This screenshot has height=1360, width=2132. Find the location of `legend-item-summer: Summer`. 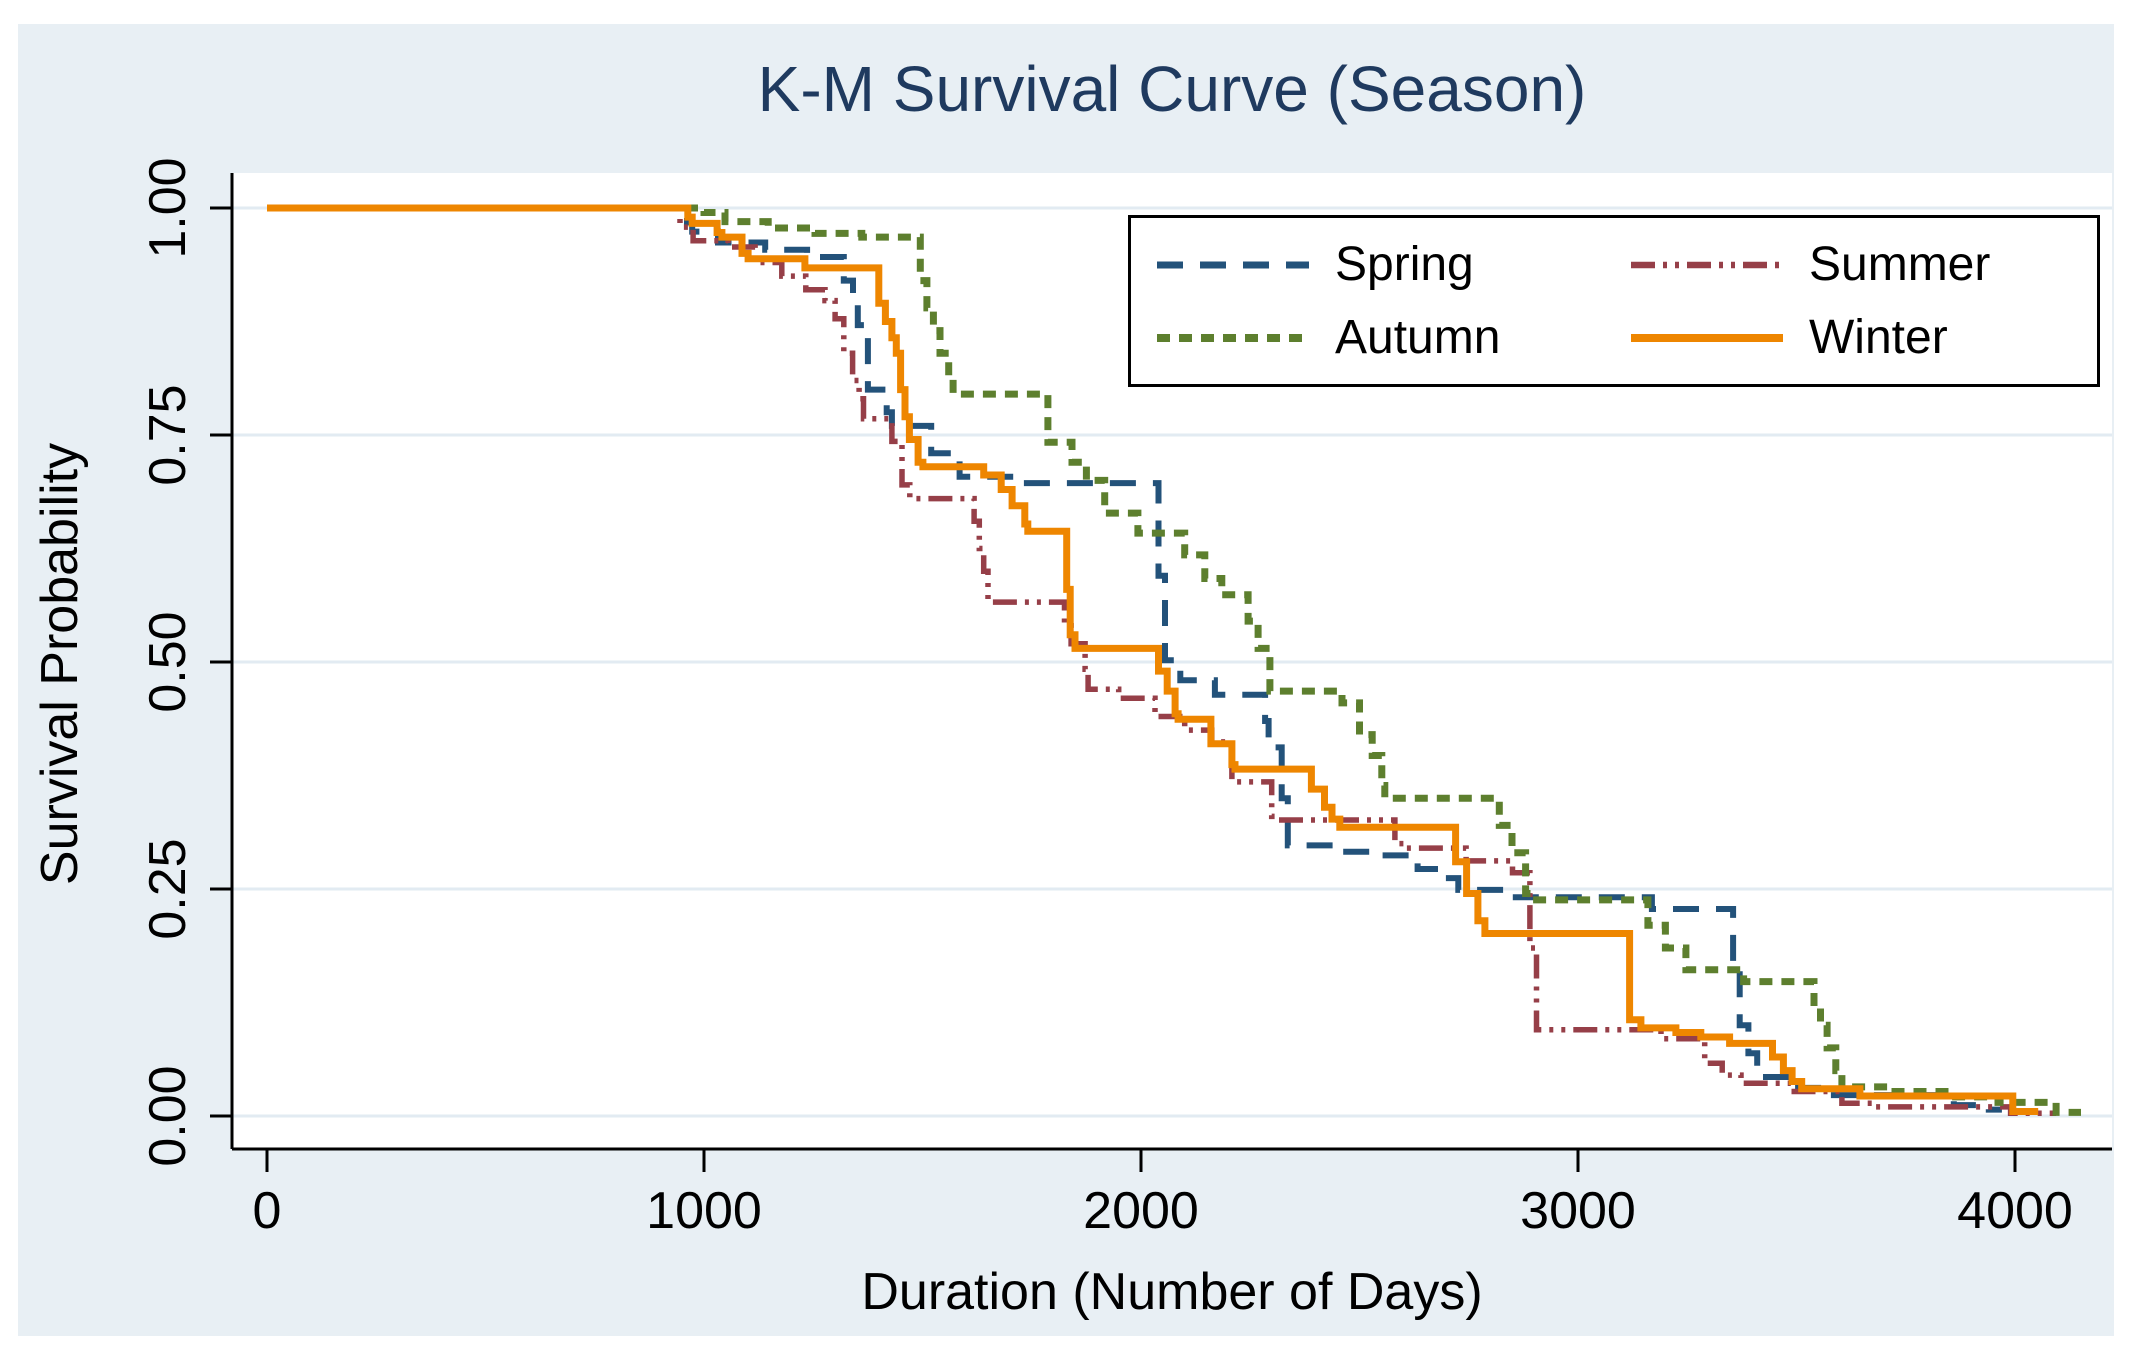

legend-item-summer: Summer is located at coordinates (1851, 264).